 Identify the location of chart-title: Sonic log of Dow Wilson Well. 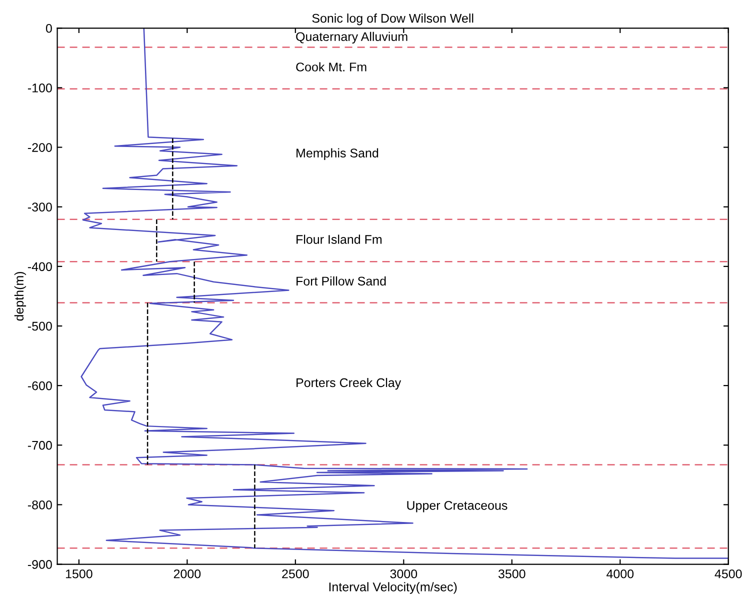
(393, 20).